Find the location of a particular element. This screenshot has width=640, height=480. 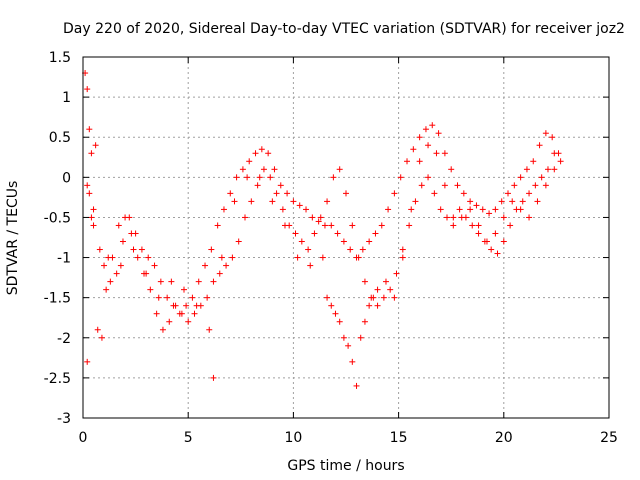

y-axis-label: SDTVAR / TECUs is located at coordinates (13, 238).